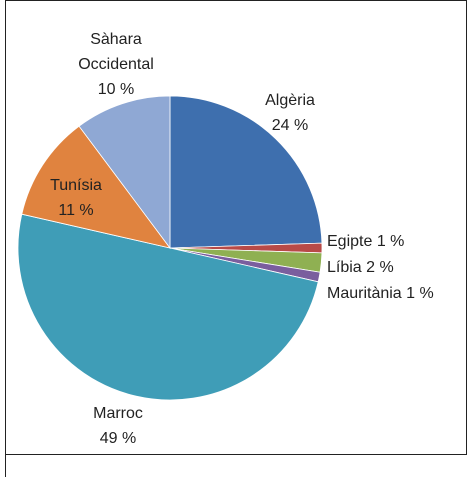 This screenshot has width=473, height=477. I want to click on slice-label: Egipte 1 %, so click(365, 241).